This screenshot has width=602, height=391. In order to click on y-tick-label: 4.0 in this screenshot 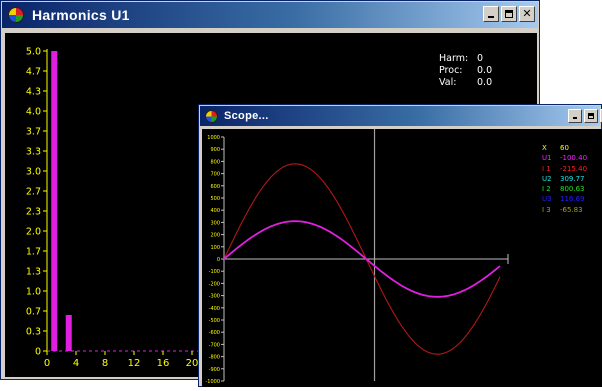, I will do `click(33, 112)`.